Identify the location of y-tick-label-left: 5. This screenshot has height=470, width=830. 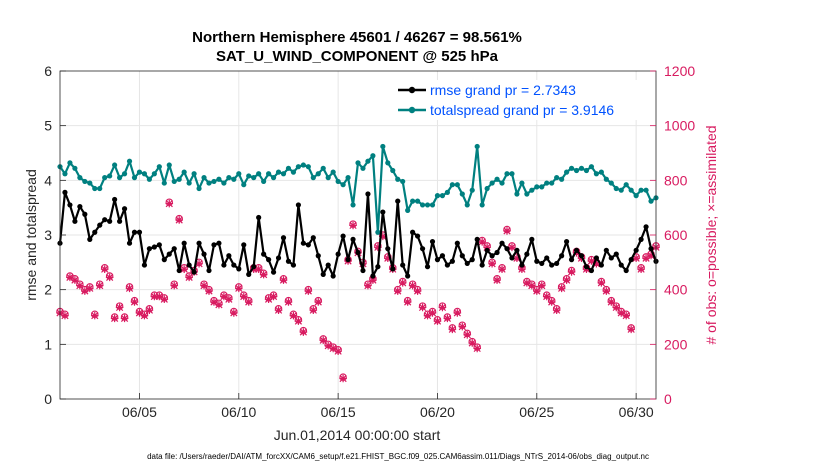
(48, 126).